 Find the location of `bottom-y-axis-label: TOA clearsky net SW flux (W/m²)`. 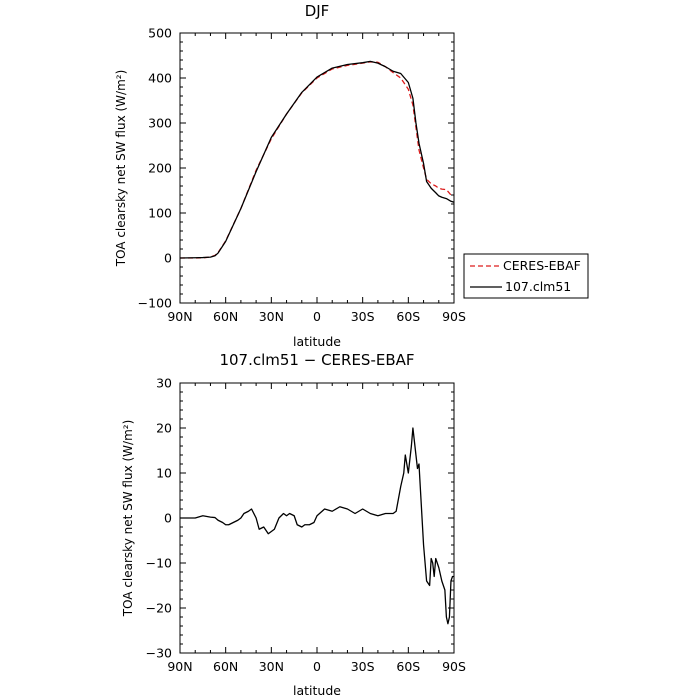

bottom-y-axis-label: TOA clearsky net SW flux (W/m²) is located at coordinates (128, 519).